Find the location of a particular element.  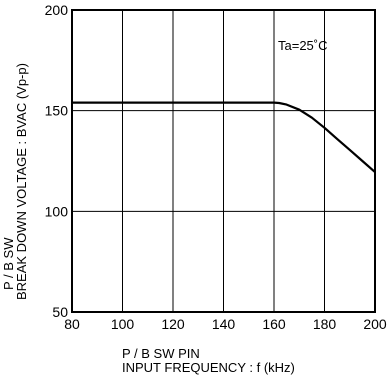

y-axis-label-line2: BREAK DOWN VOLTAGE : BVAC (Vp-p) is located at coordinates (21, 181).